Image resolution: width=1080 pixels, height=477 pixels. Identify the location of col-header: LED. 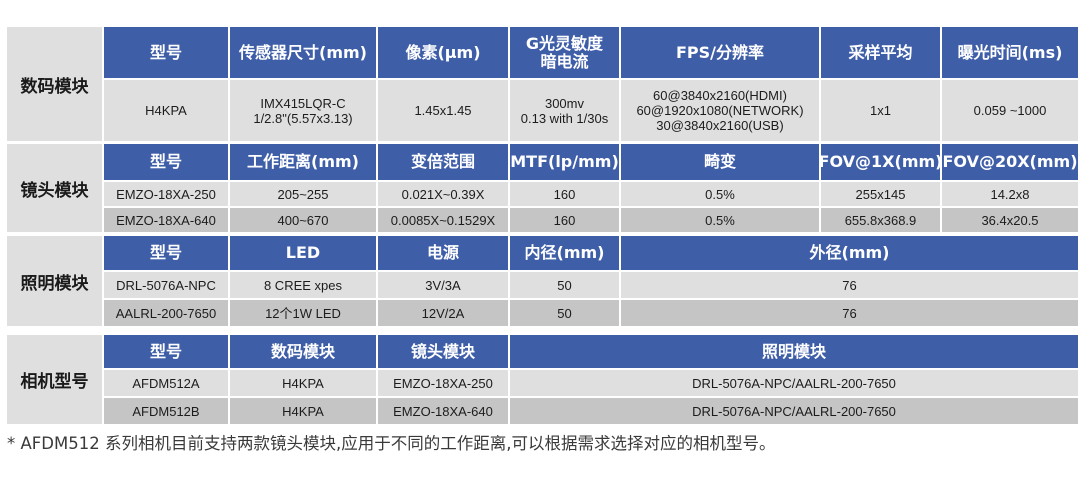
(303, 253).